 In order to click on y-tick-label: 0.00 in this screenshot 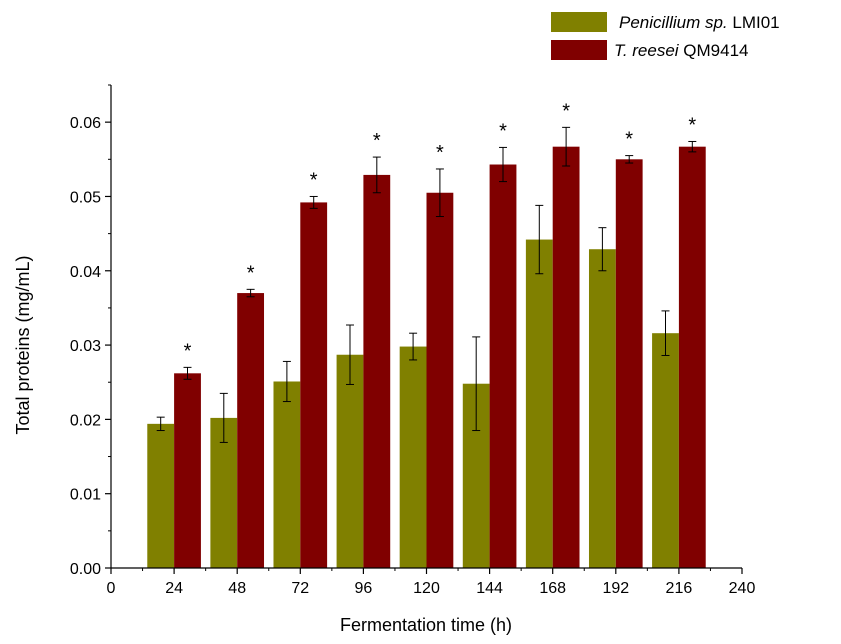, I will do `click(85, 569)`.